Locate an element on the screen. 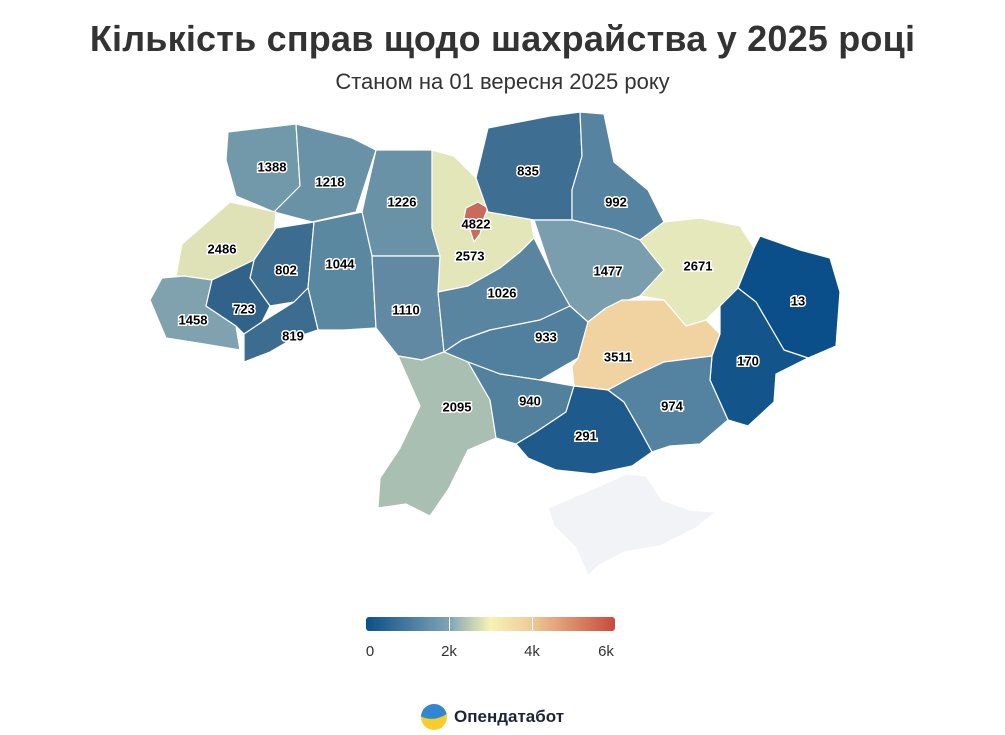 The height and width of the screenshot is (735, 1005). legend-tick-label: 6k is located at coordinates (606, 651).